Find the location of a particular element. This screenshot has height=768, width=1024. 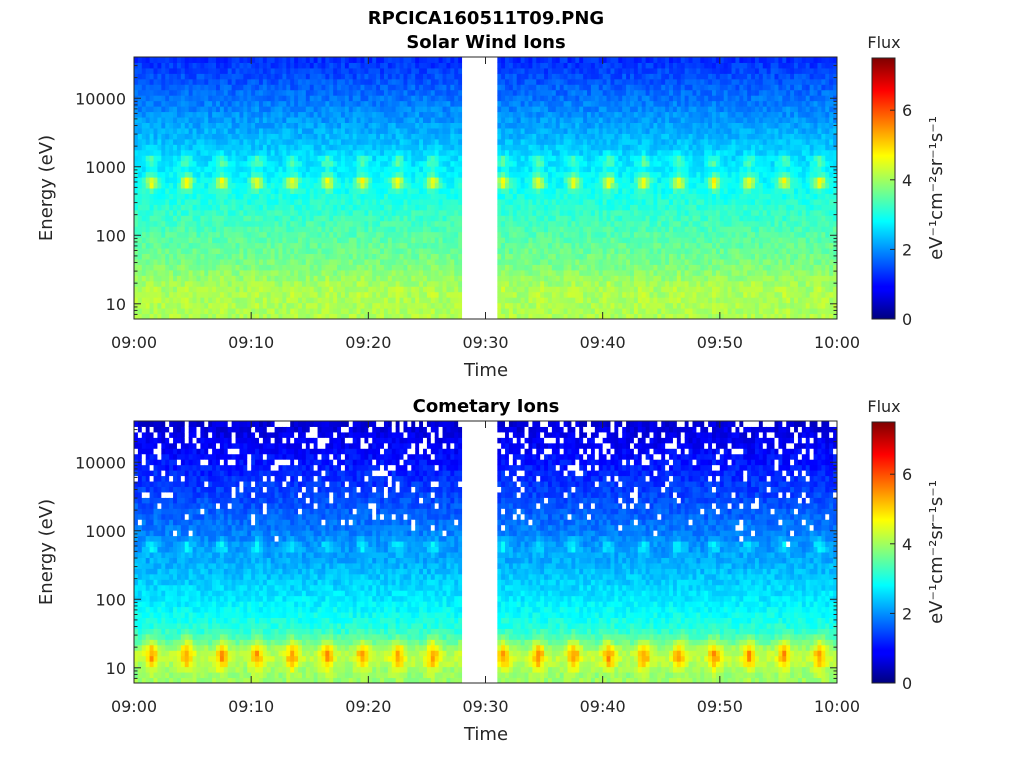

solar-wind-title: Solar Wind Ions is located at coordinates (485, 42).